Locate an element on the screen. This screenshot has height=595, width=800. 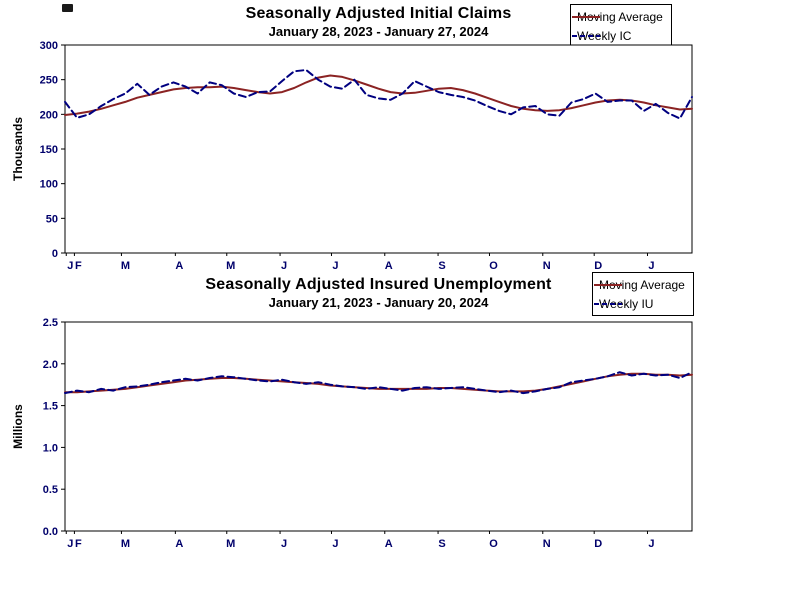
svg-text: 300 is located at coordinates (49, 46).